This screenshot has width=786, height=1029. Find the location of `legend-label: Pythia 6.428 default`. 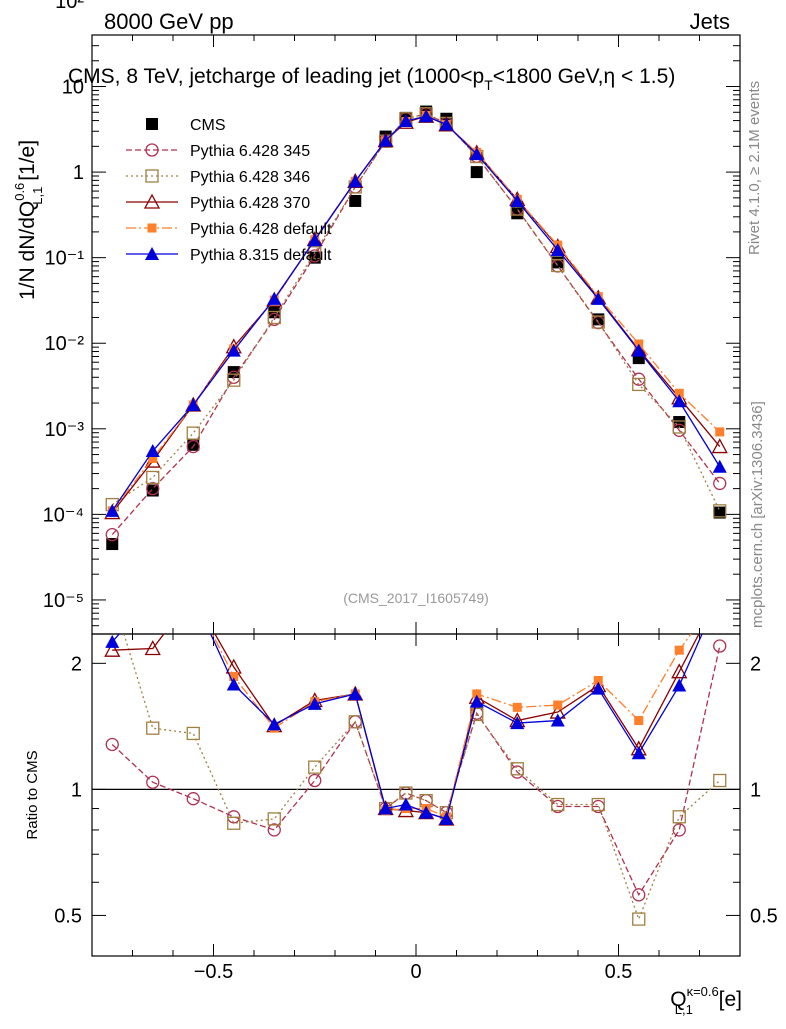

legend-label: Pythia 6.428 default is located at coordinates (261, 229).